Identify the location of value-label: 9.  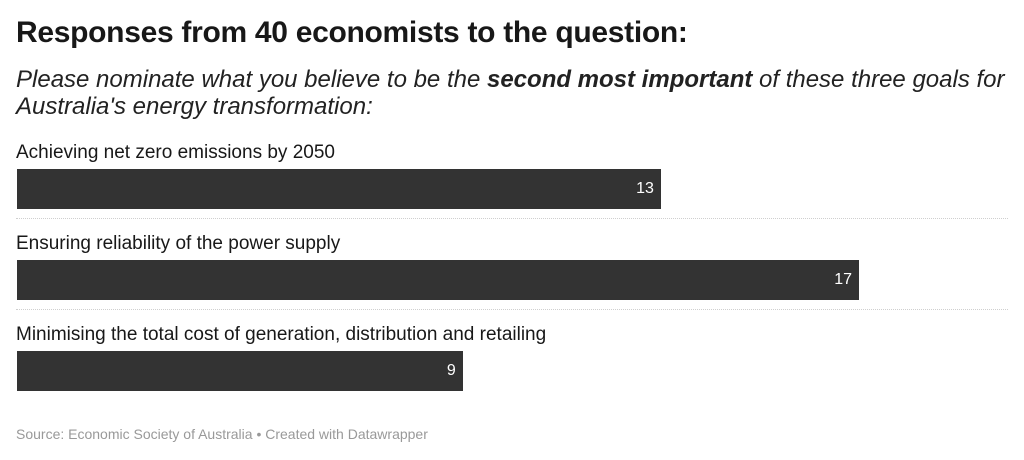
(451, 370).